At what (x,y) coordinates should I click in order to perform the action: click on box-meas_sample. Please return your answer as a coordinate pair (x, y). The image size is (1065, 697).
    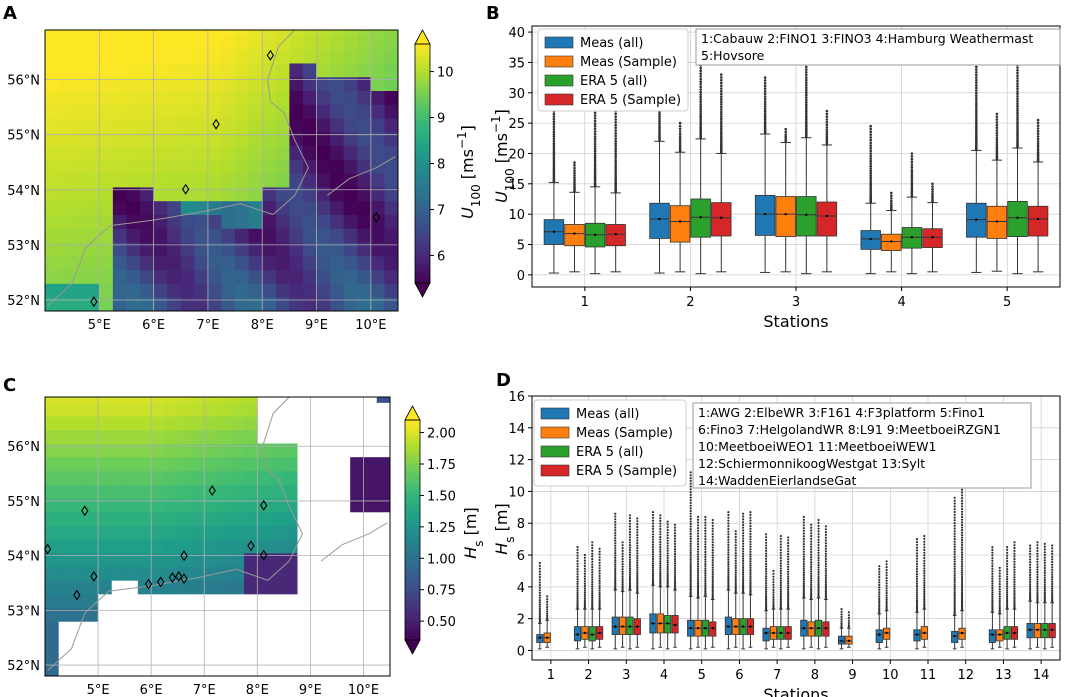
    Looking at the image, I should click on (585, 600).